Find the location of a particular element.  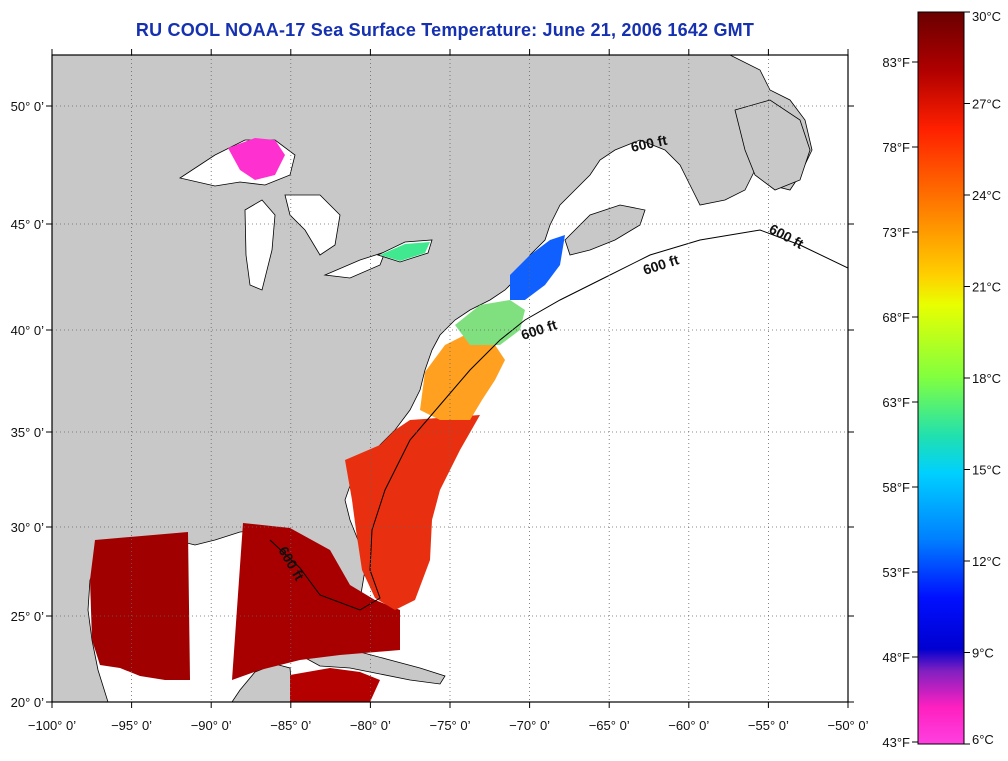

colorbar-fahrenheit-label: 43°F is located at coordinates (896, 742).